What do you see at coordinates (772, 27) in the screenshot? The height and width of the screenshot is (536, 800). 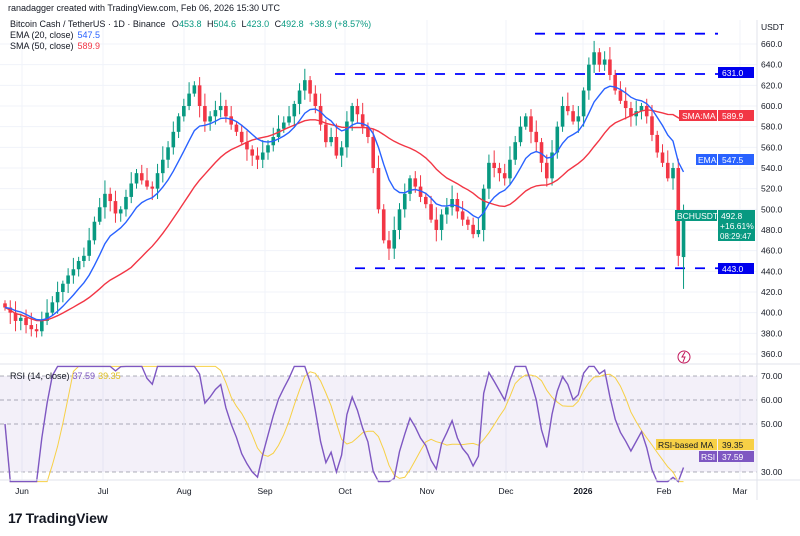 I see `currency-label: USDT` at bounding box center [772, 27].